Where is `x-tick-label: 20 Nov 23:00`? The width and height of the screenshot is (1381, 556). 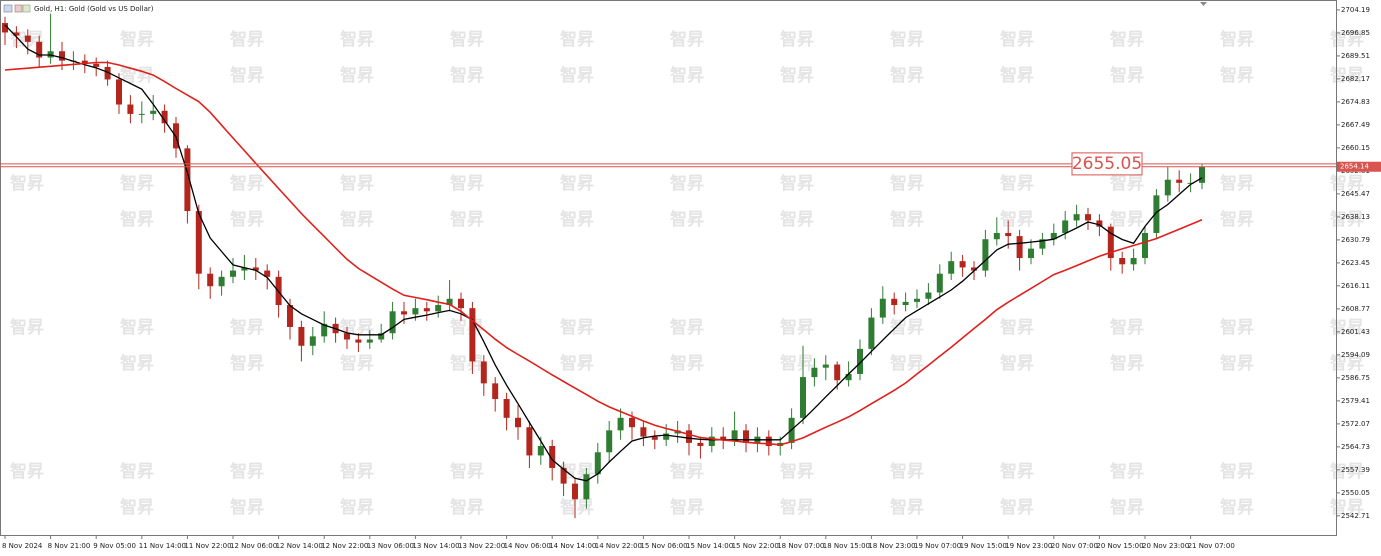
x-tick-label: 20 Nov 23:00 is located at coordinates (1165, 546).